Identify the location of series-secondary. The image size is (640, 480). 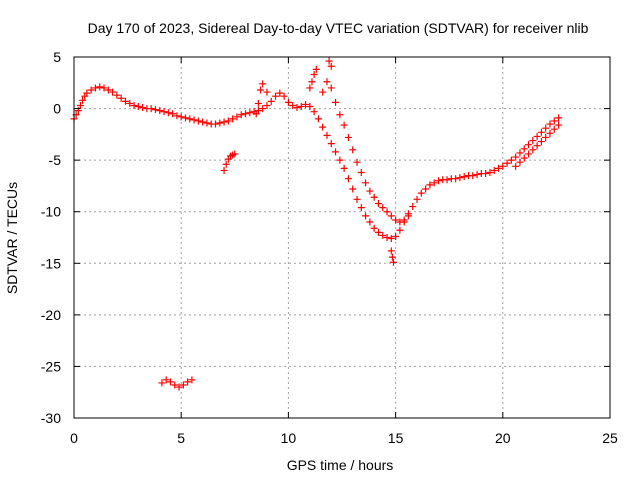
(365, 152).